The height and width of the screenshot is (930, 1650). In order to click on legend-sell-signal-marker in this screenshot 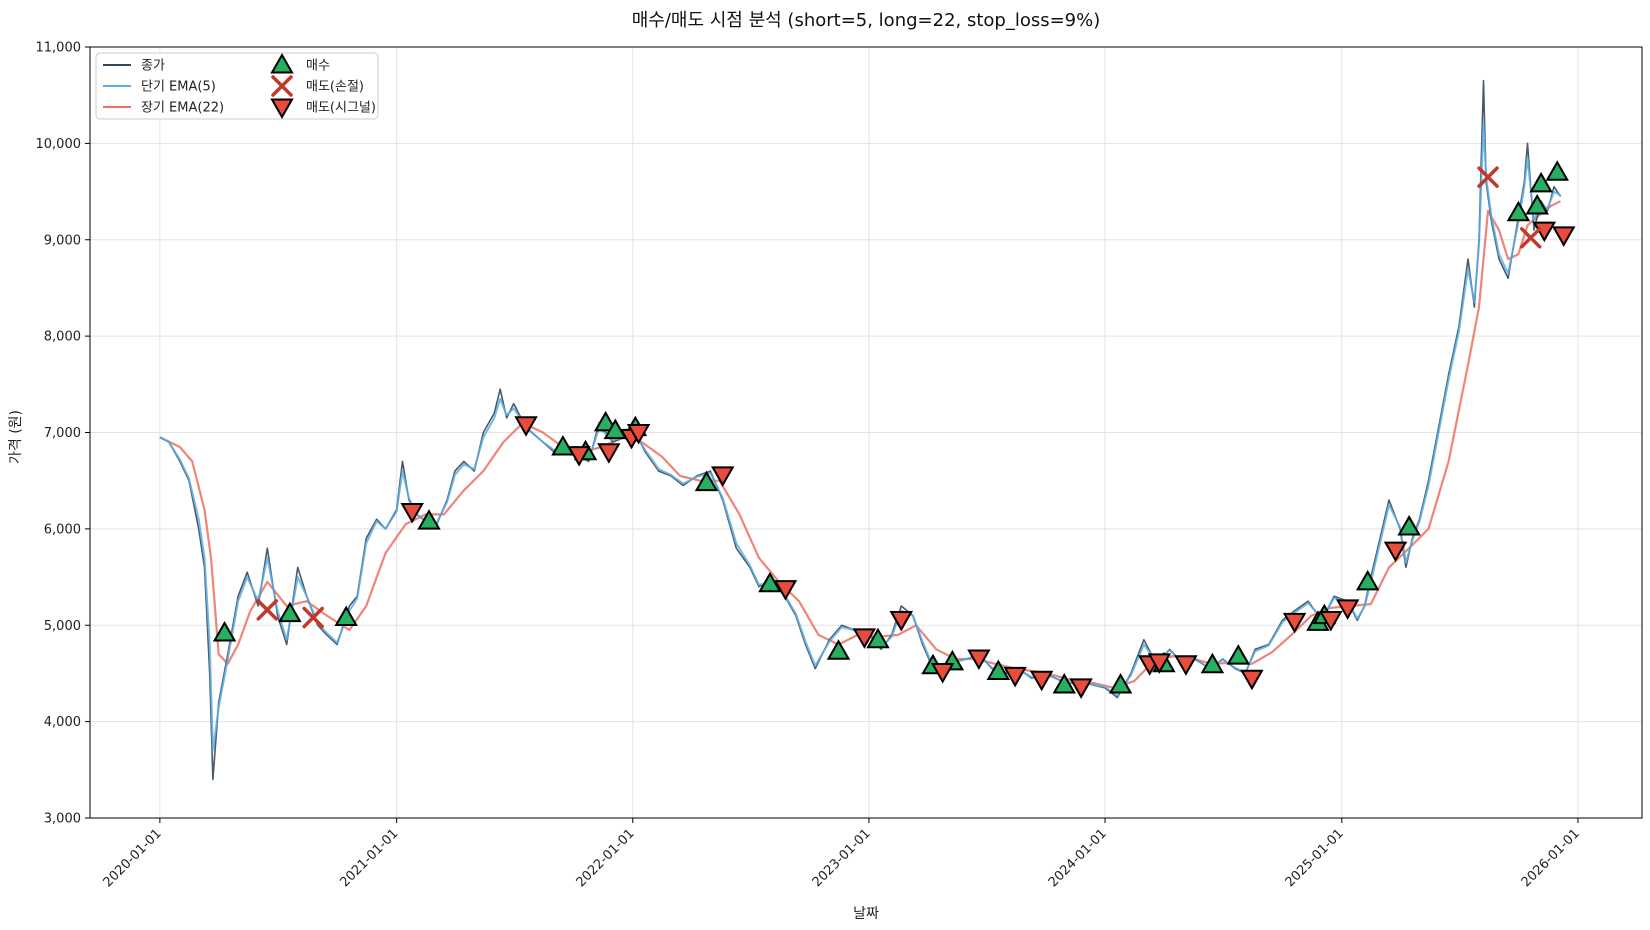, I will do `click(282, 109)`.